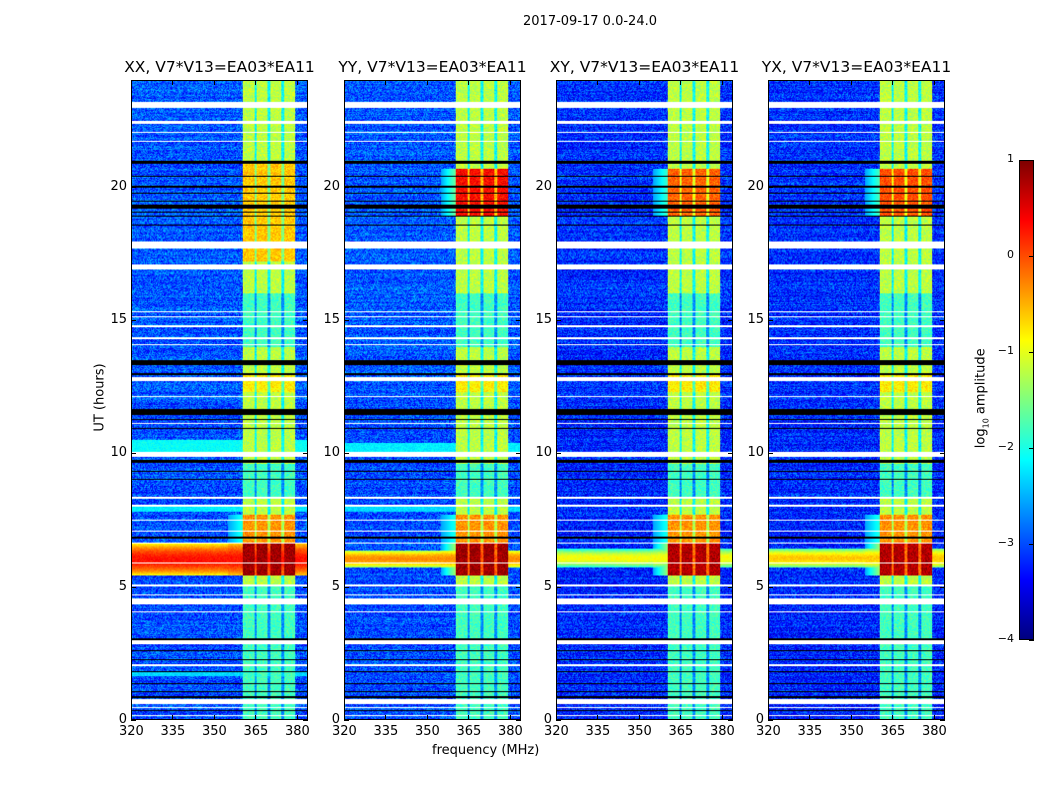 This screenshot has height=800, width=1050. I want to click on colorbar-tick-label: −1, so click(1005, 350).